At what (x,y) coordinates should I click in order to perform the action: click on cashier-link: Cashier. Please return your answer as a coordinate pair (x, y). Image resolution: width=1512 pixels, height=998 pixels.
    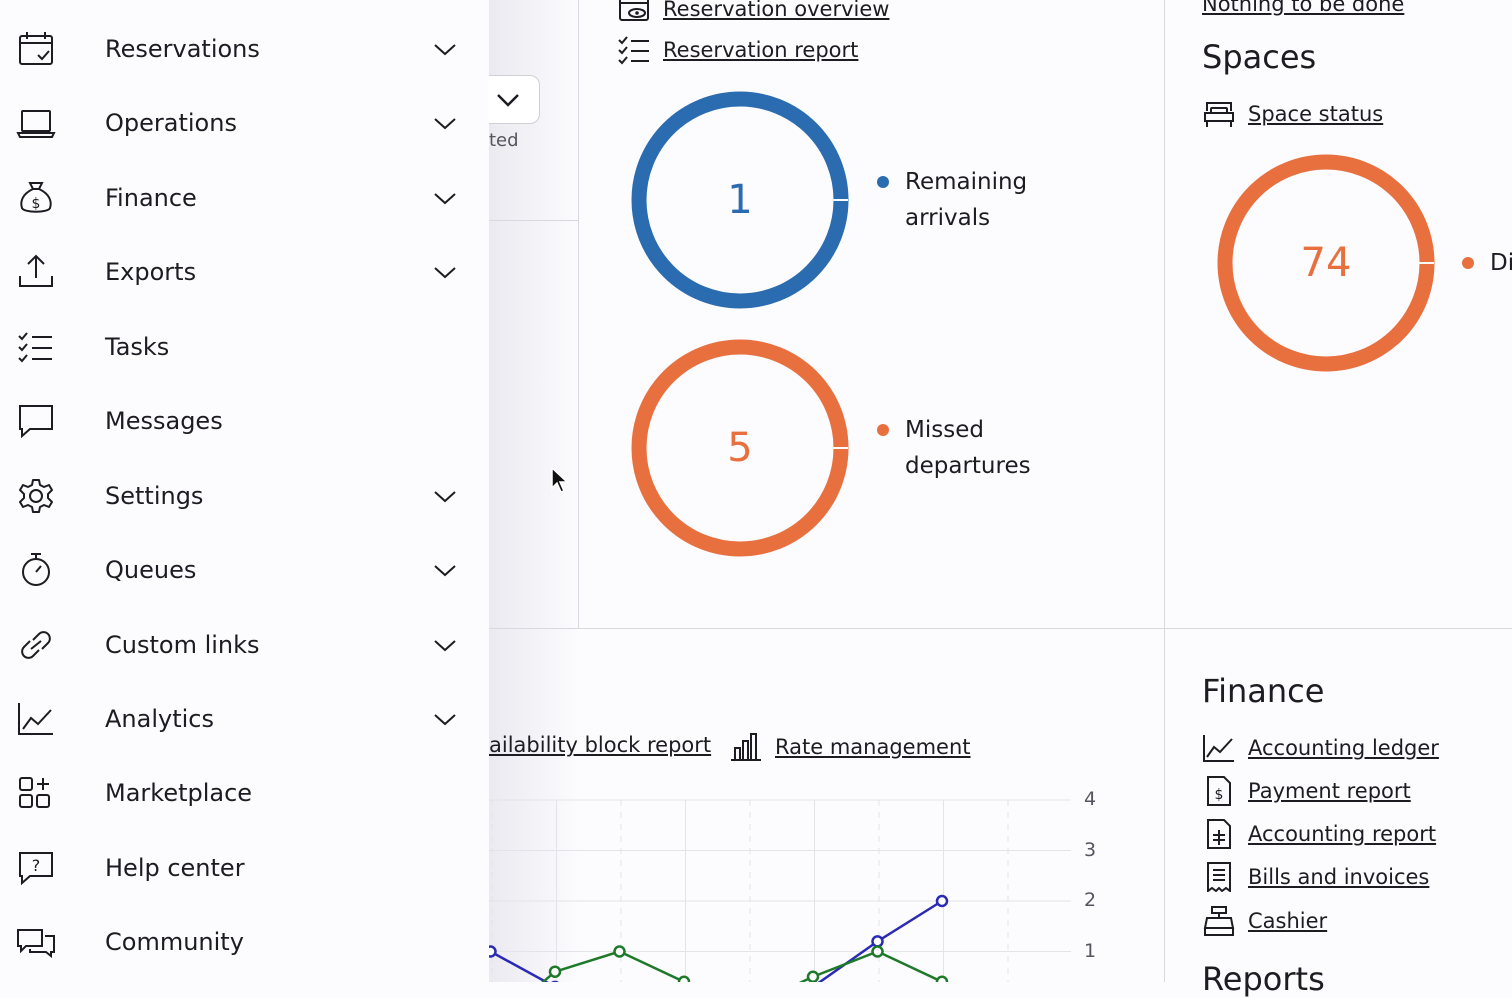
    Looking at the image, I should click on (1264, 921).